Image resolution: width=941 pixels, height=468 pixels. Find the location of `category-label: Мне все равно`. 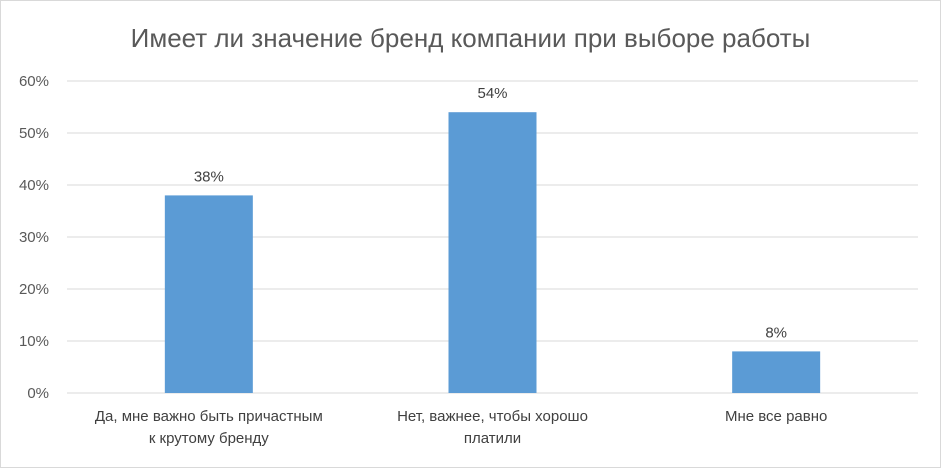

category-label: Мне все равно is located at coordinates (776, 416).